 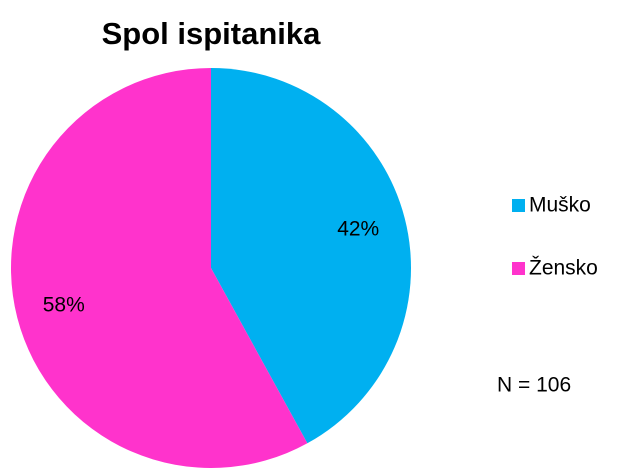 I want to click on legend-label: Žensko, so click(x=563, y=268).